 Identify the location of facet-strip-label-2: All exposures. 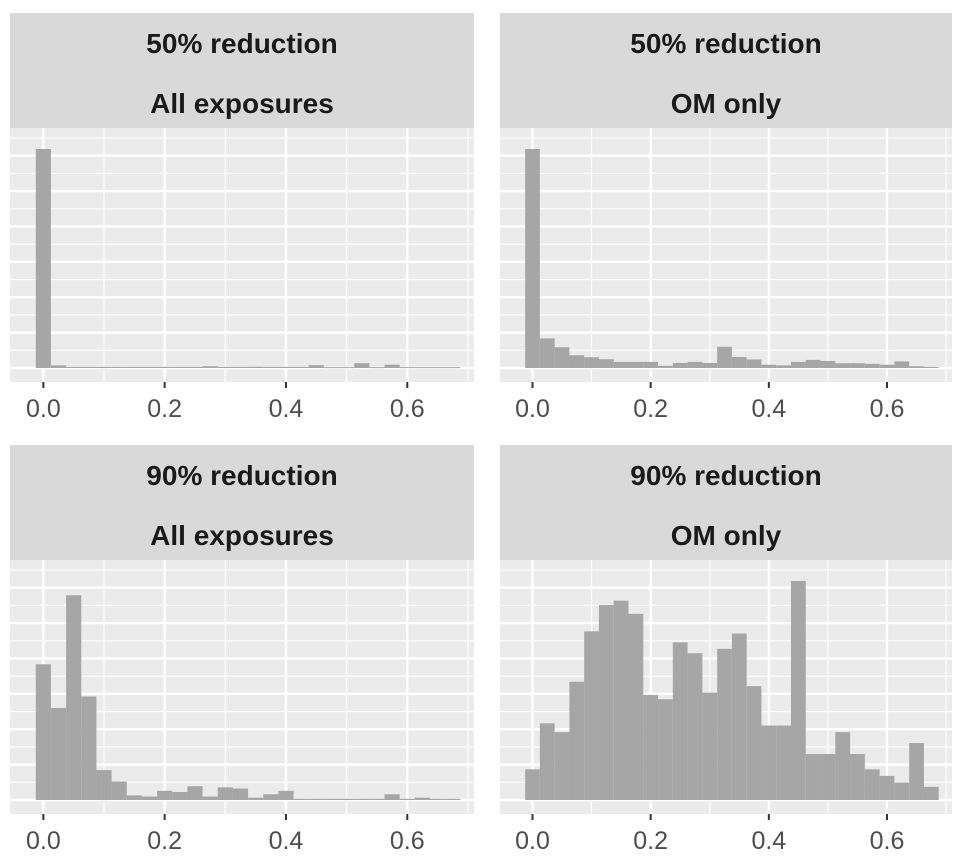
(242, 103).